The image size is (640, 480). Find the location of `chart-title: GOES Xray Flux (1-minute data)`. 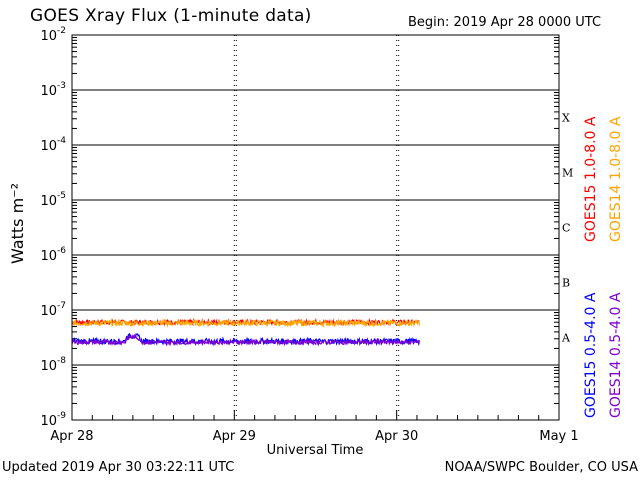

chart-title: GOES Xray Flux (1-minute data) is located at coordinates (171, 16).